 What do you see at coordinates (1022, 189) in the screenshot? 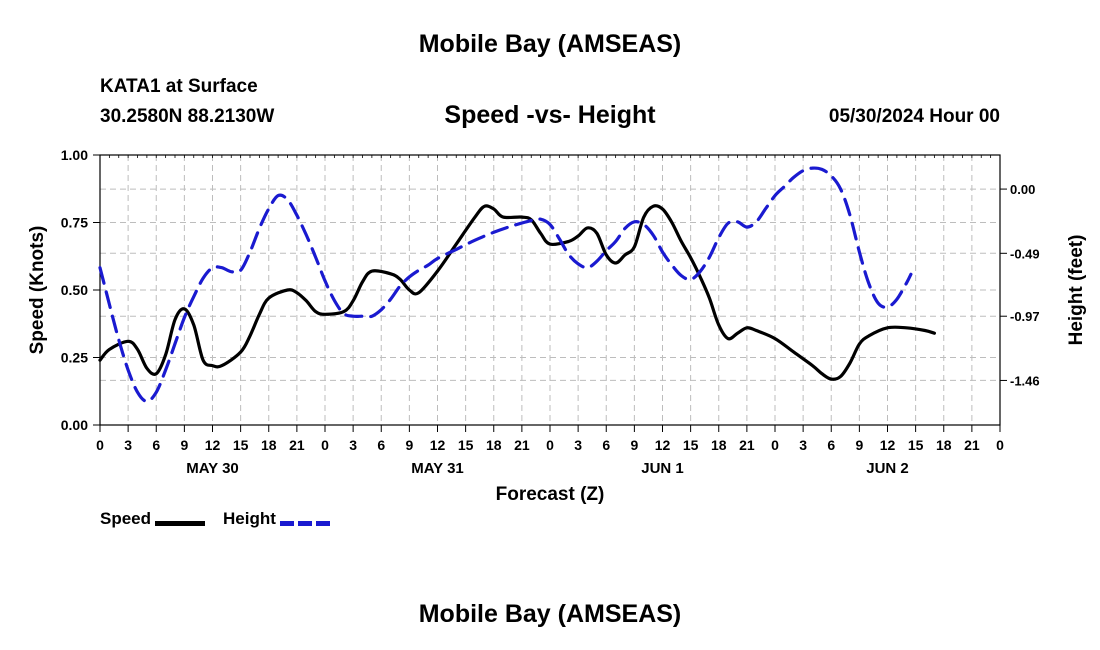
I see `y-right-tick-label: 0.00` at bounding box center [1022, 189].